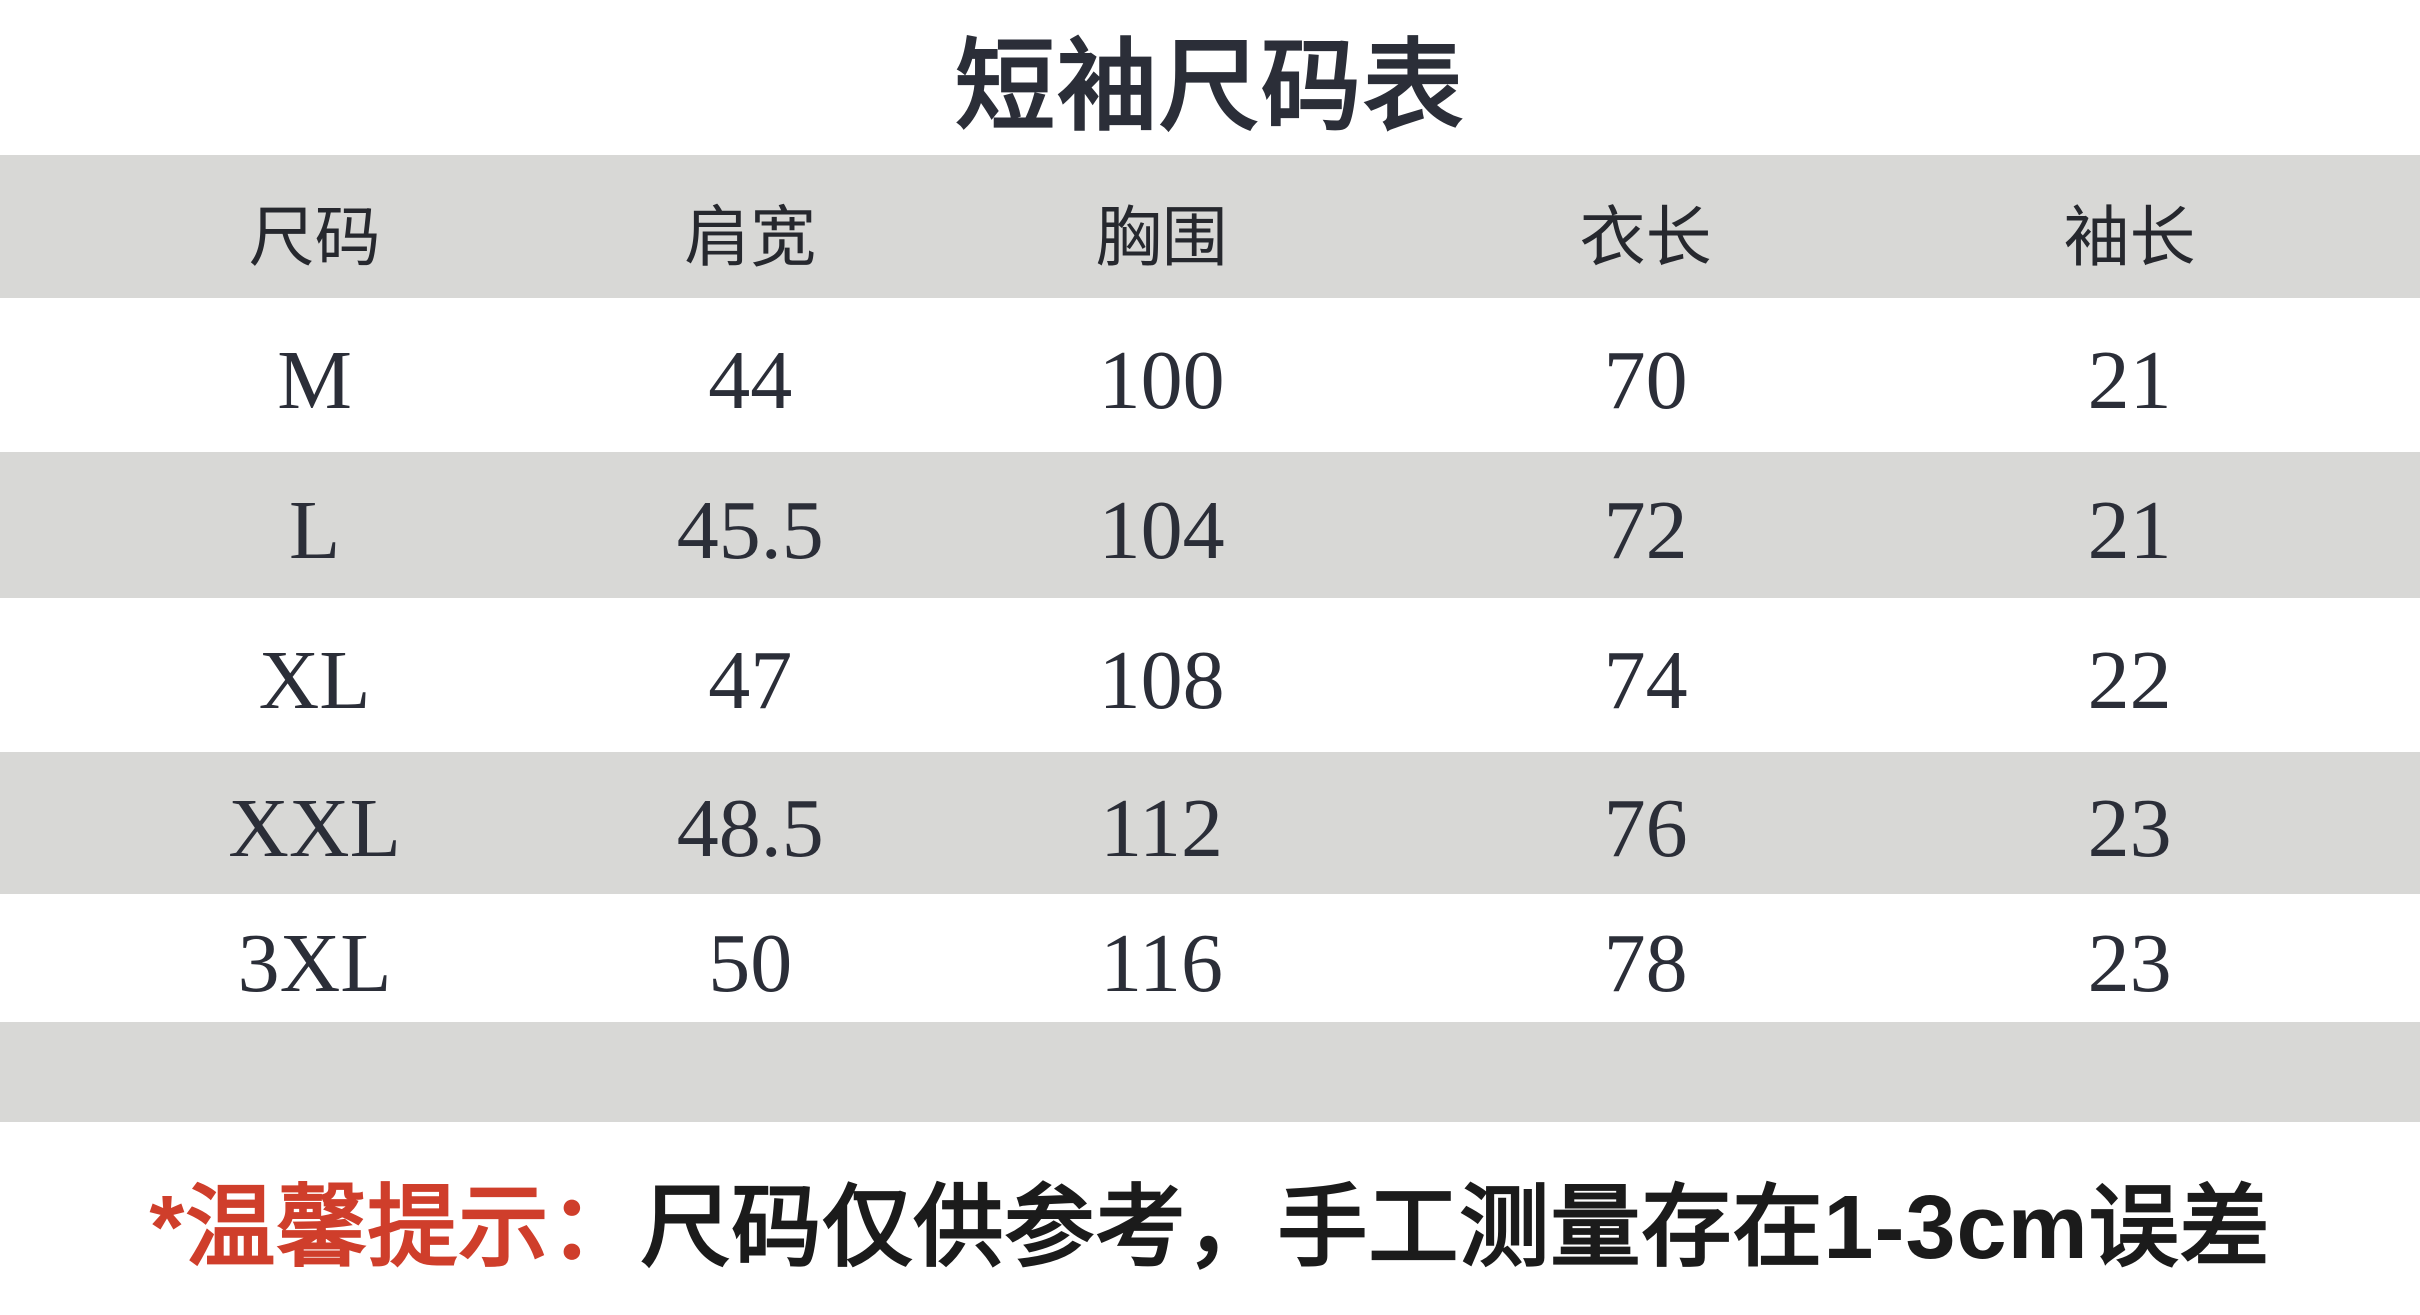  I want to click on measurement-cell: 76, so click(1645, 828).